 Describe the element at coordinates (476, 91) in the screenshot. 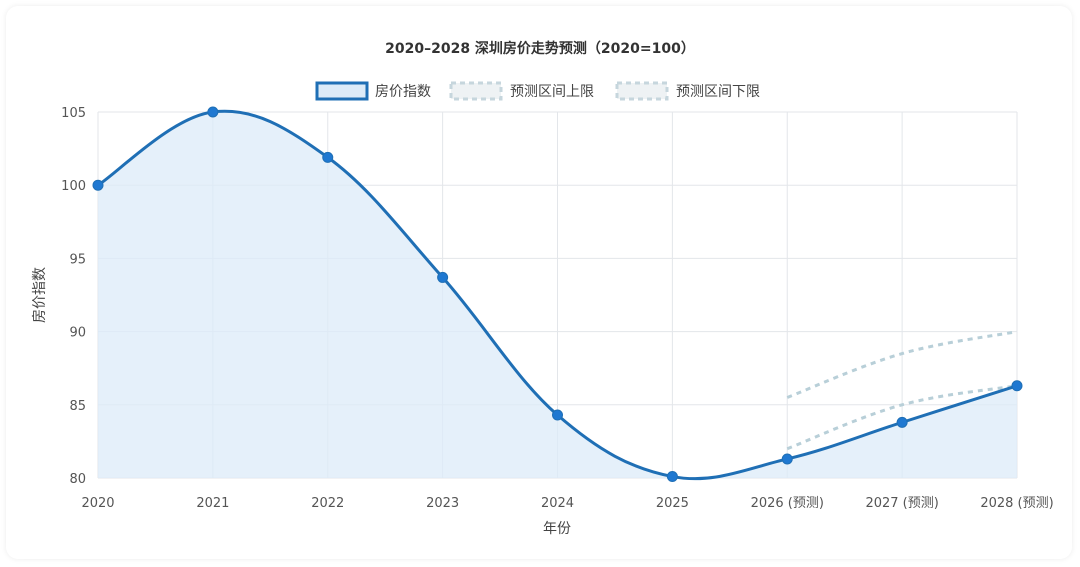

I see `legend-swatch-upper-bound` at that location.